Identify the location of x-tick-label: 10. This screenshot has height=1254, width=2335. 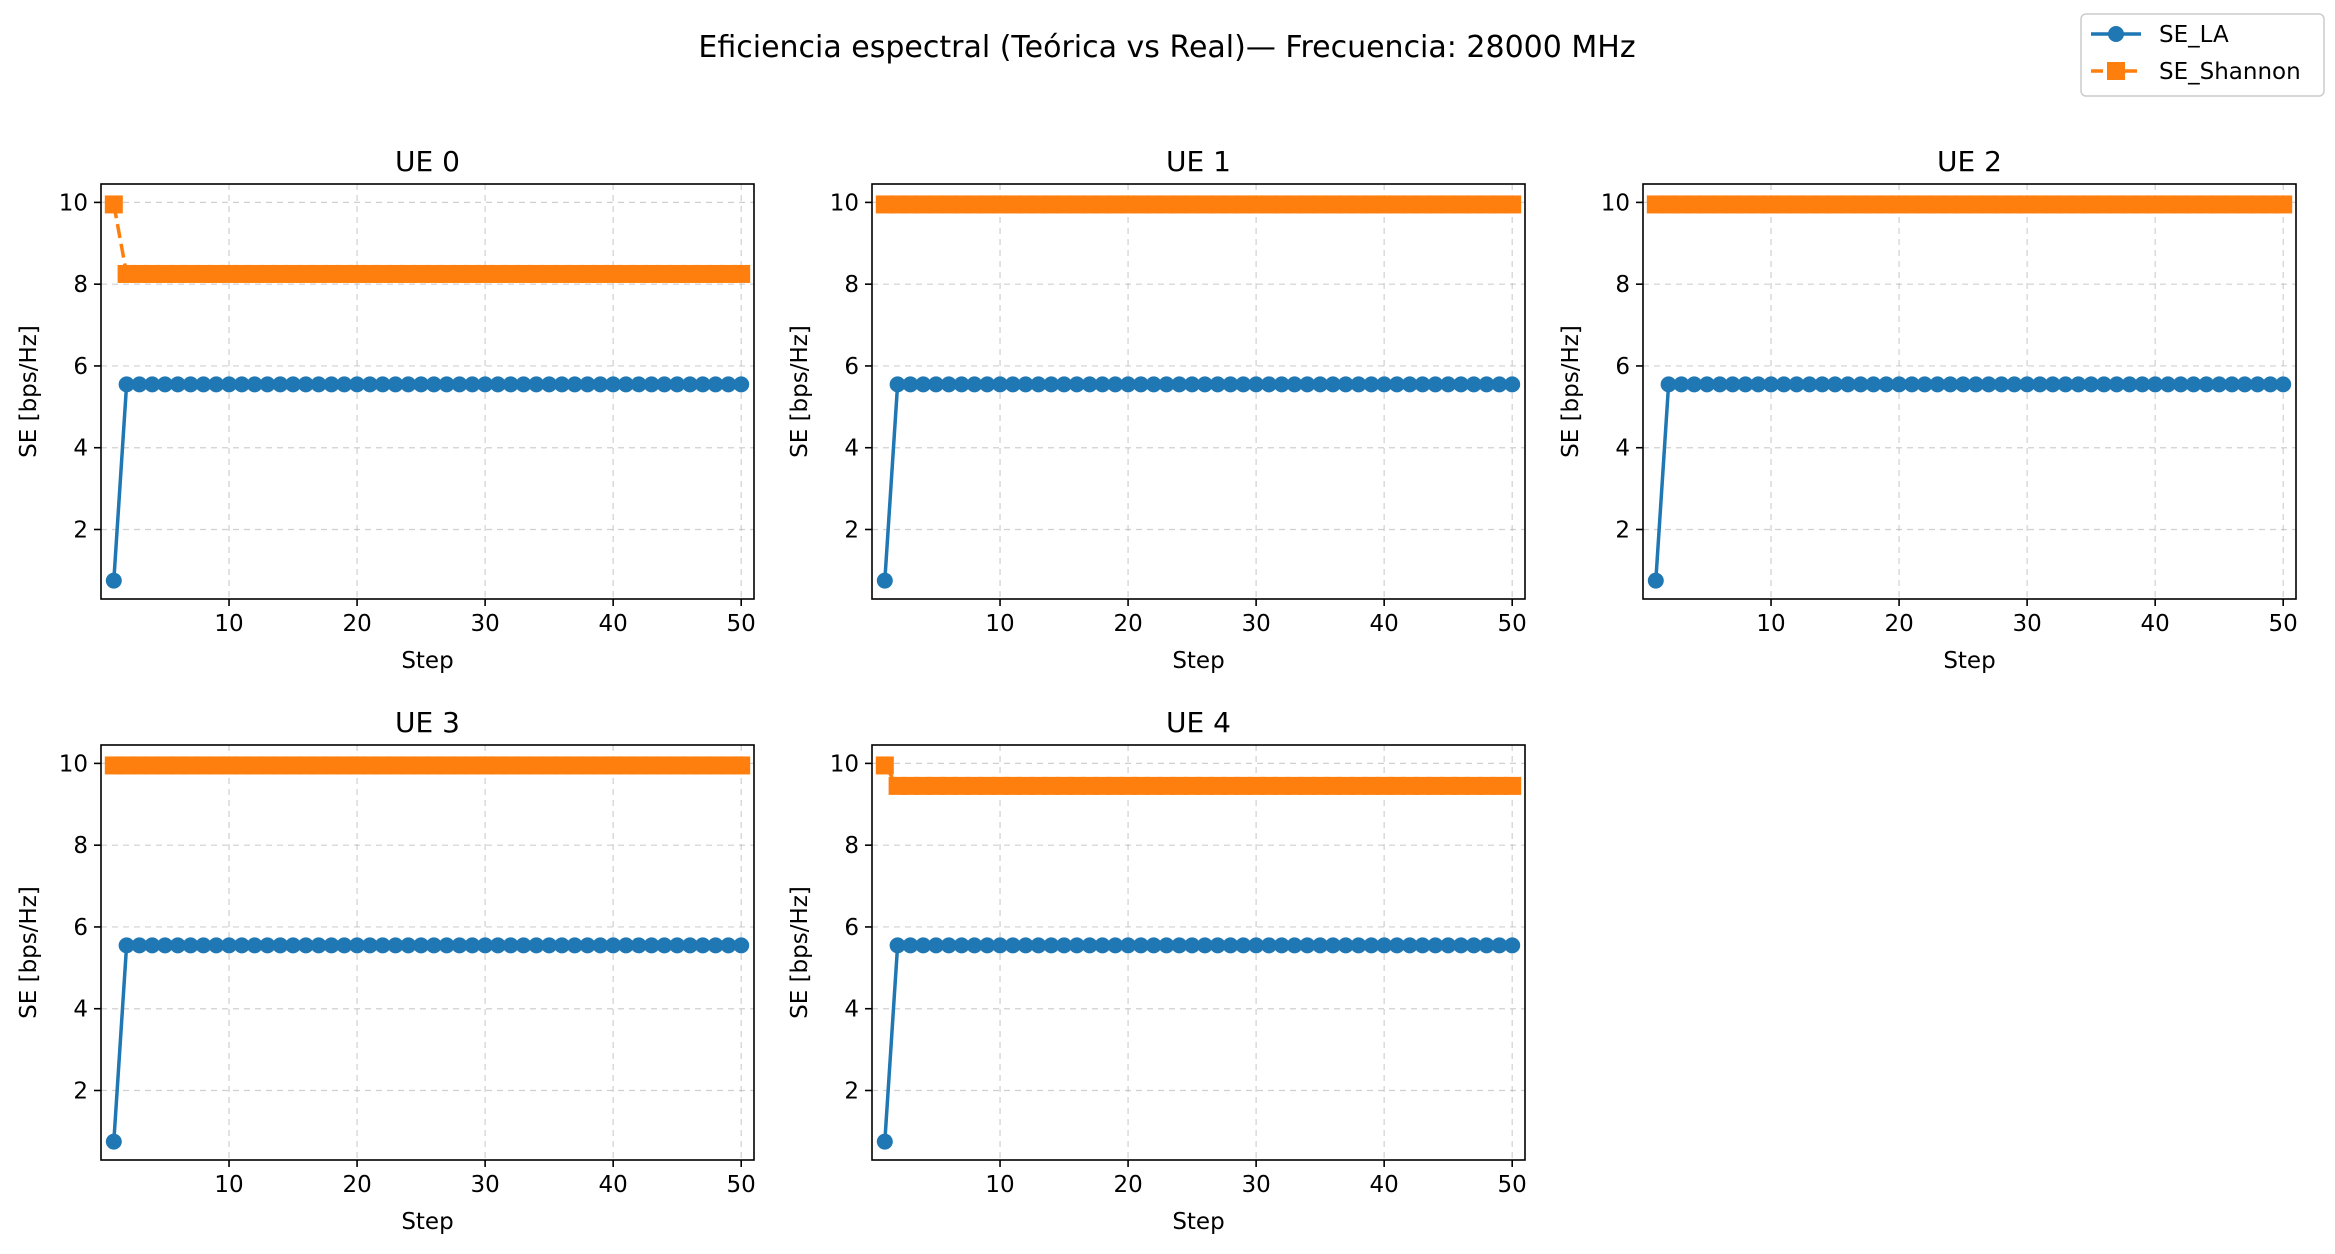
(999, 624).